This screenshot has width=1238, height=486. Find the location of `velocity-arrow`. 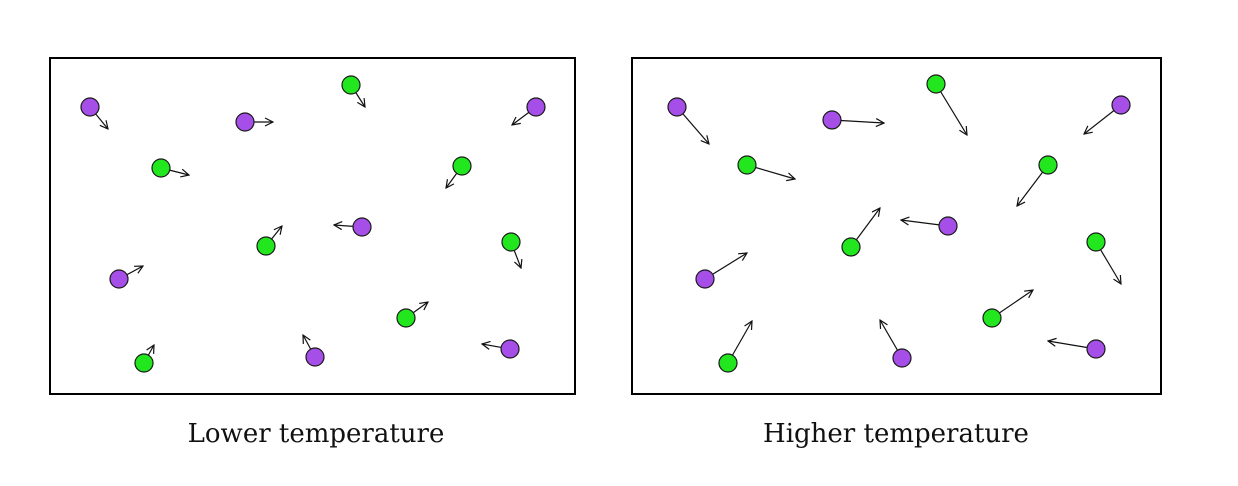

velocity-arrow is located at coordinates (951, 109).